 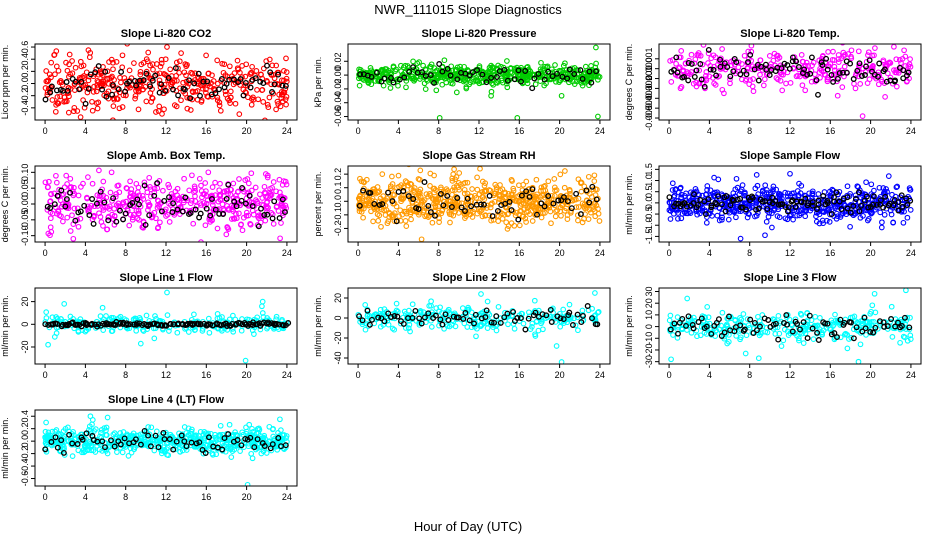 I want to click on x-tick-label: 4, so click(x=85, y=375).